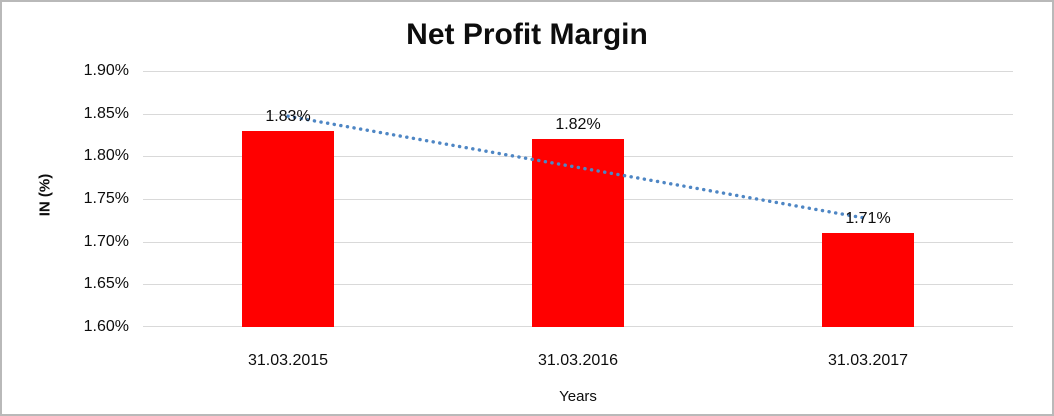 The image size is (1054, 416). I want to click on x-tick-label: 31.03.2017, so click(868, 360).